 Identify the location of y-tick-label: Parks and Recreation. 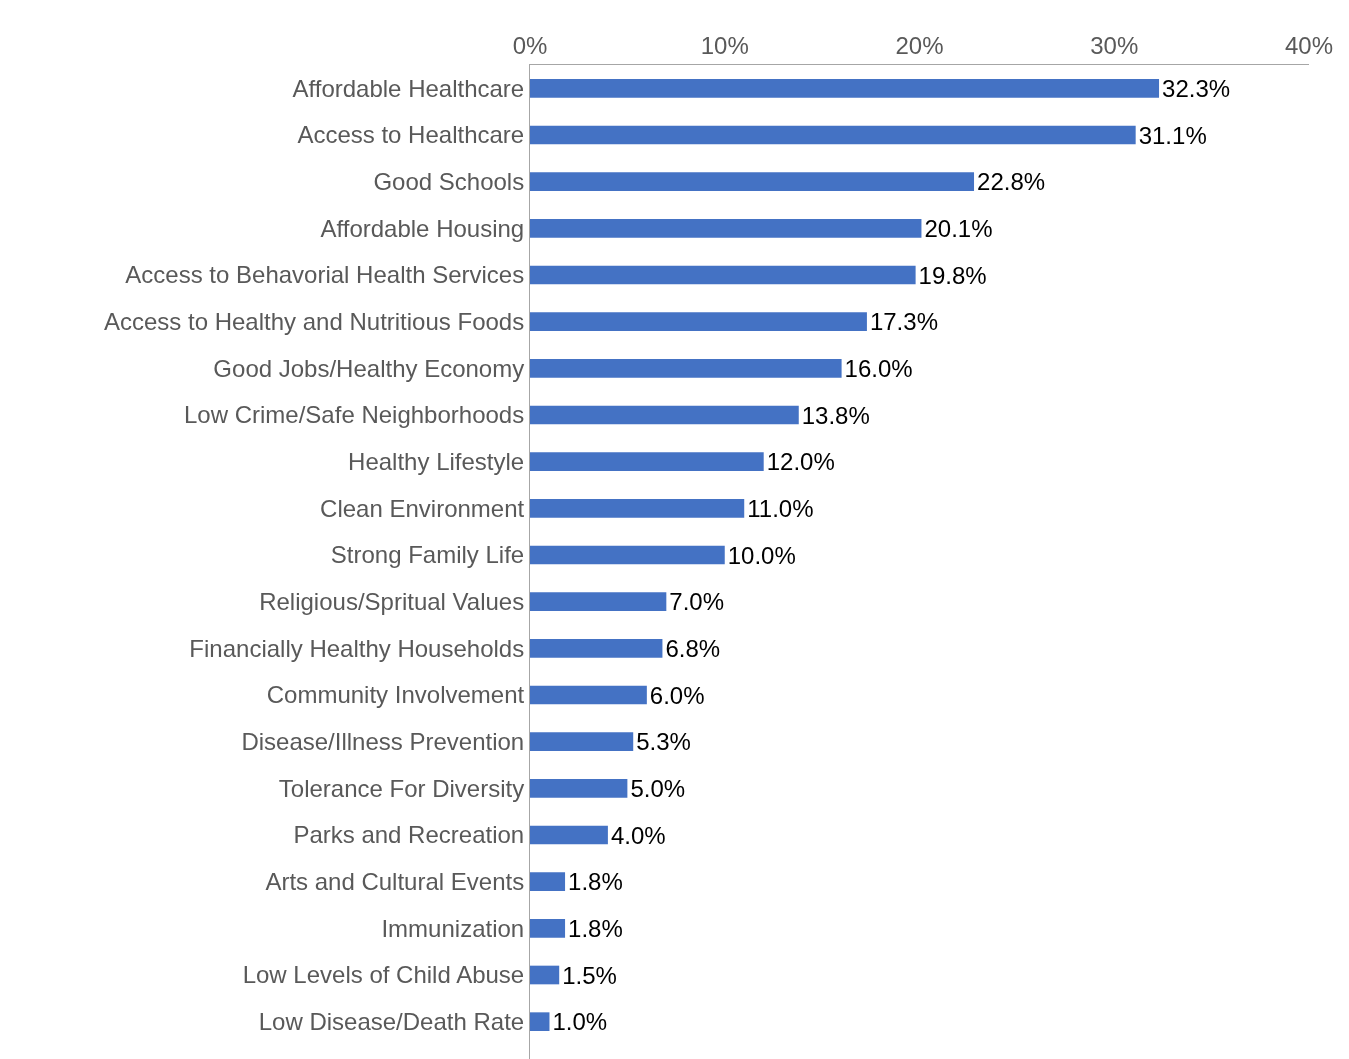
(409, 835).